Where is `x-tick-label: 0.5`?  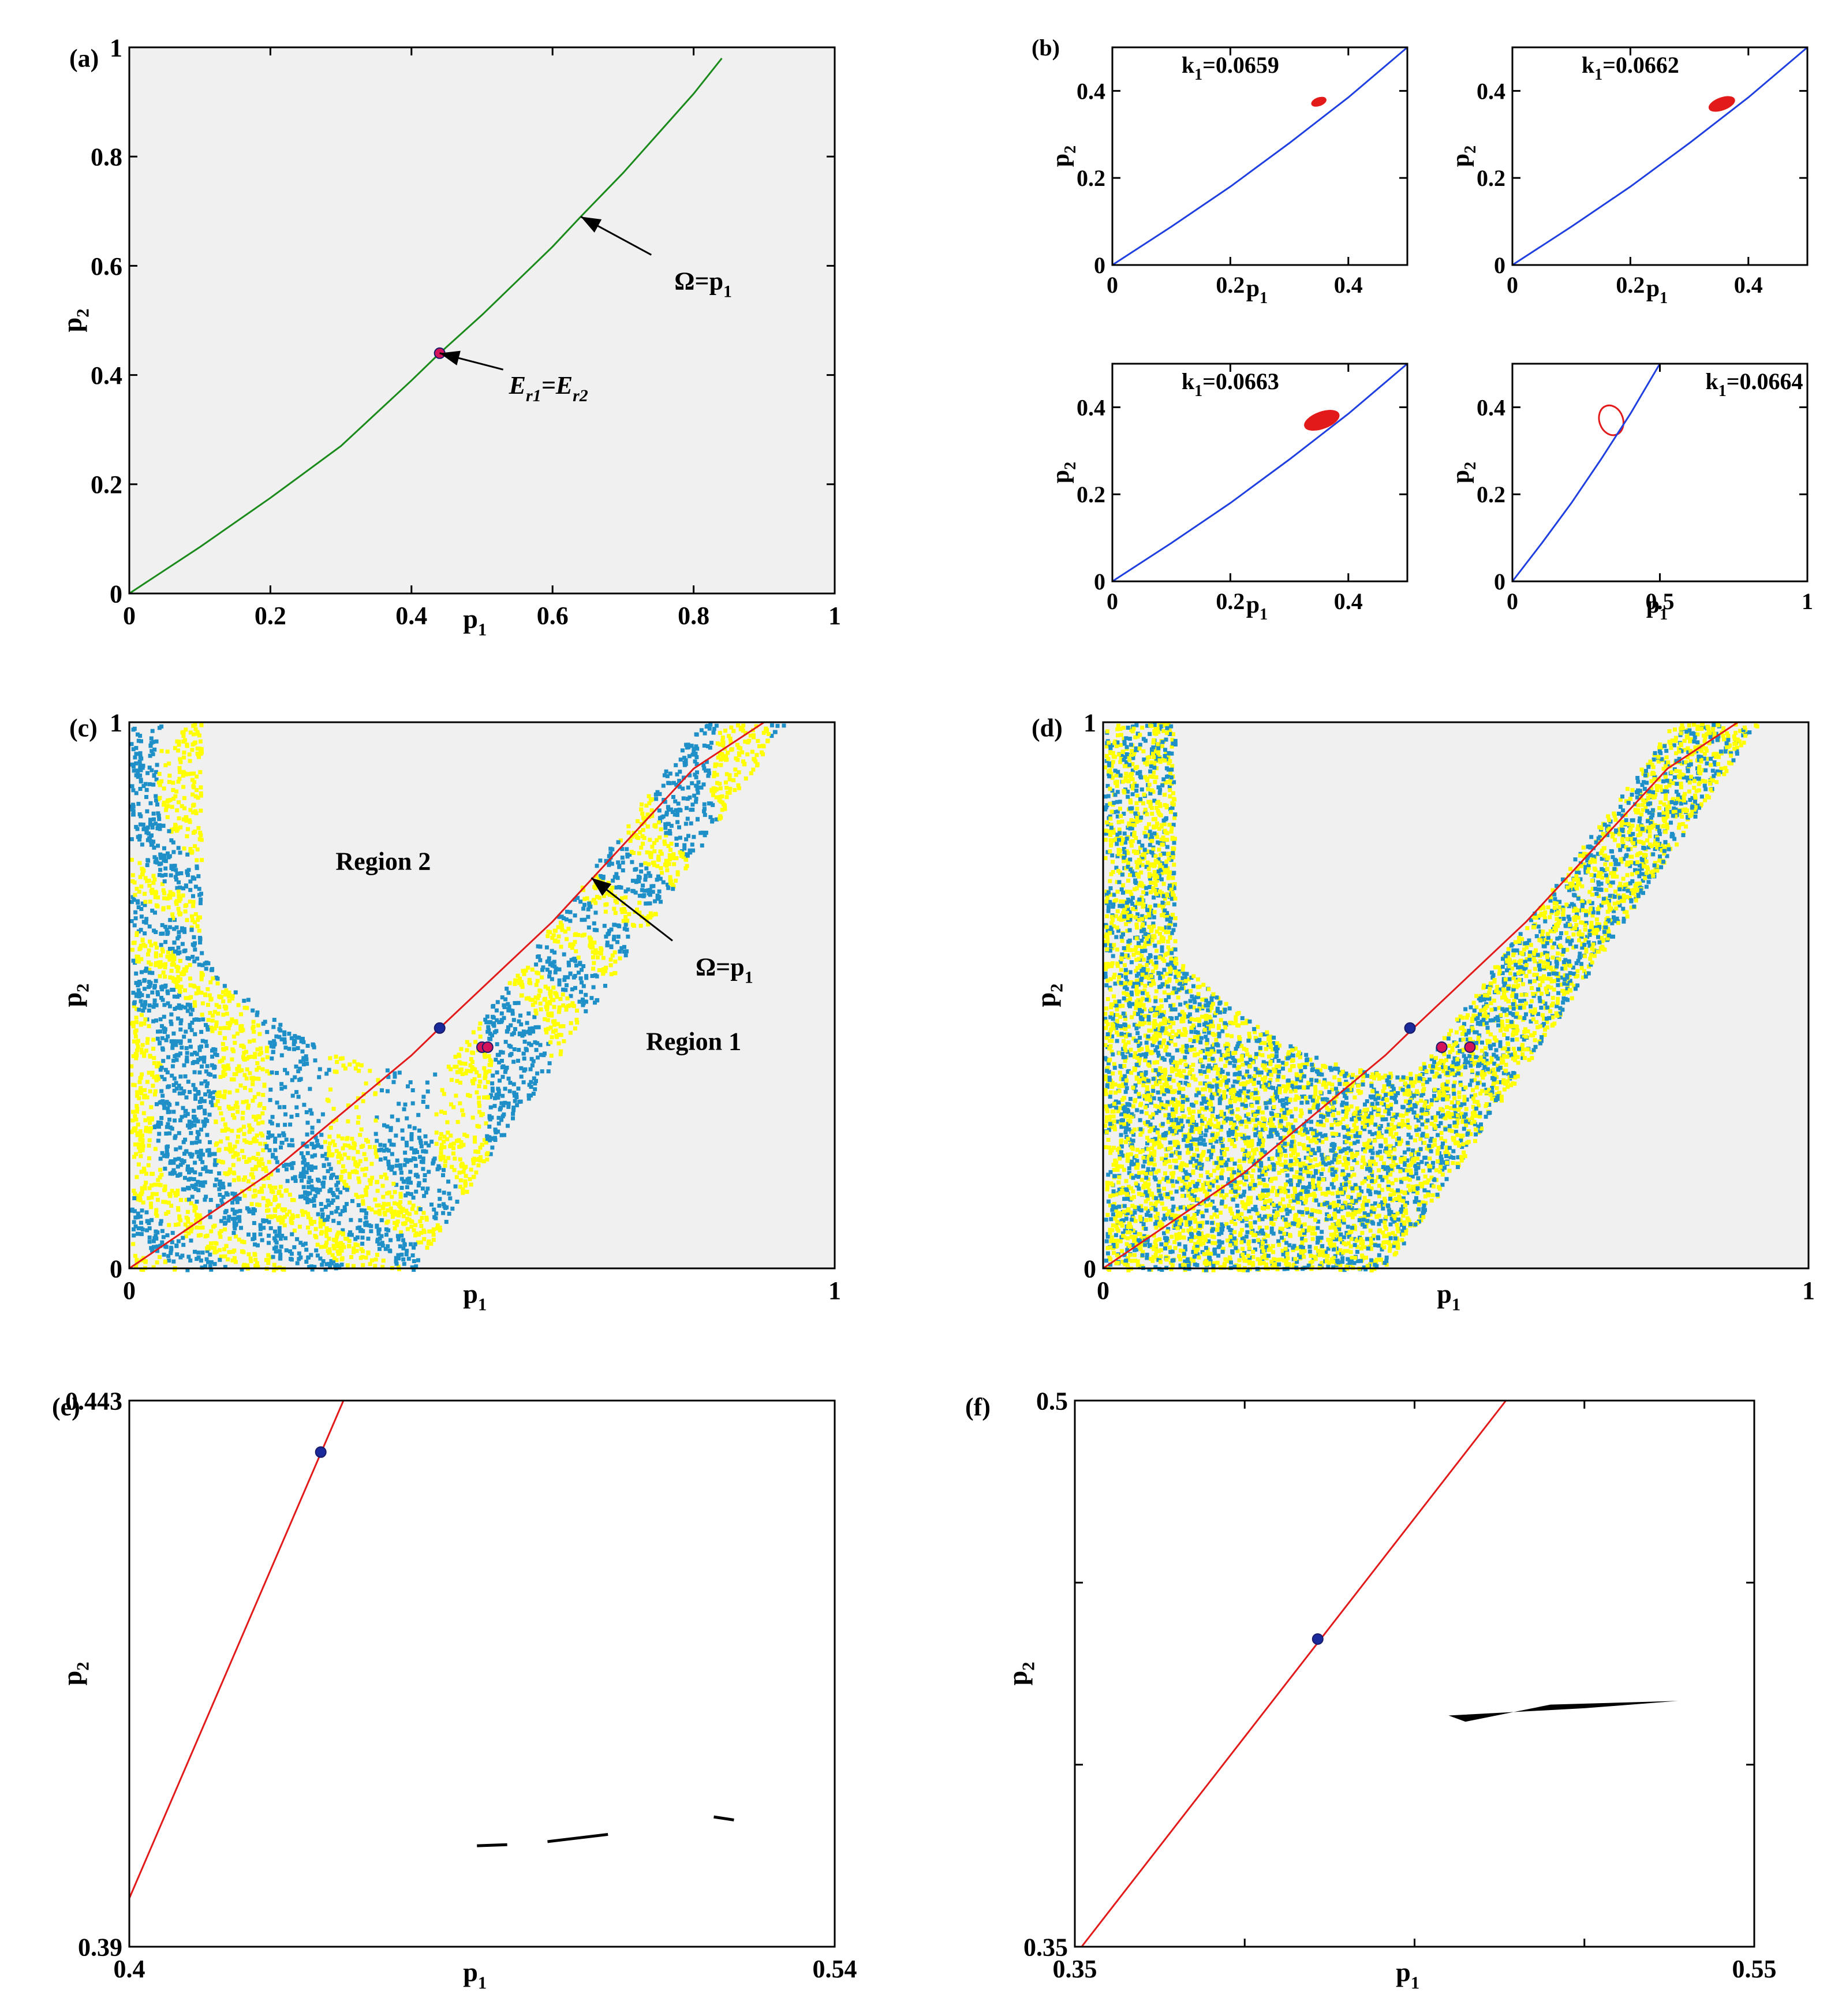
x-tick-label: 0.5 is located at coordinates (1661, 601).